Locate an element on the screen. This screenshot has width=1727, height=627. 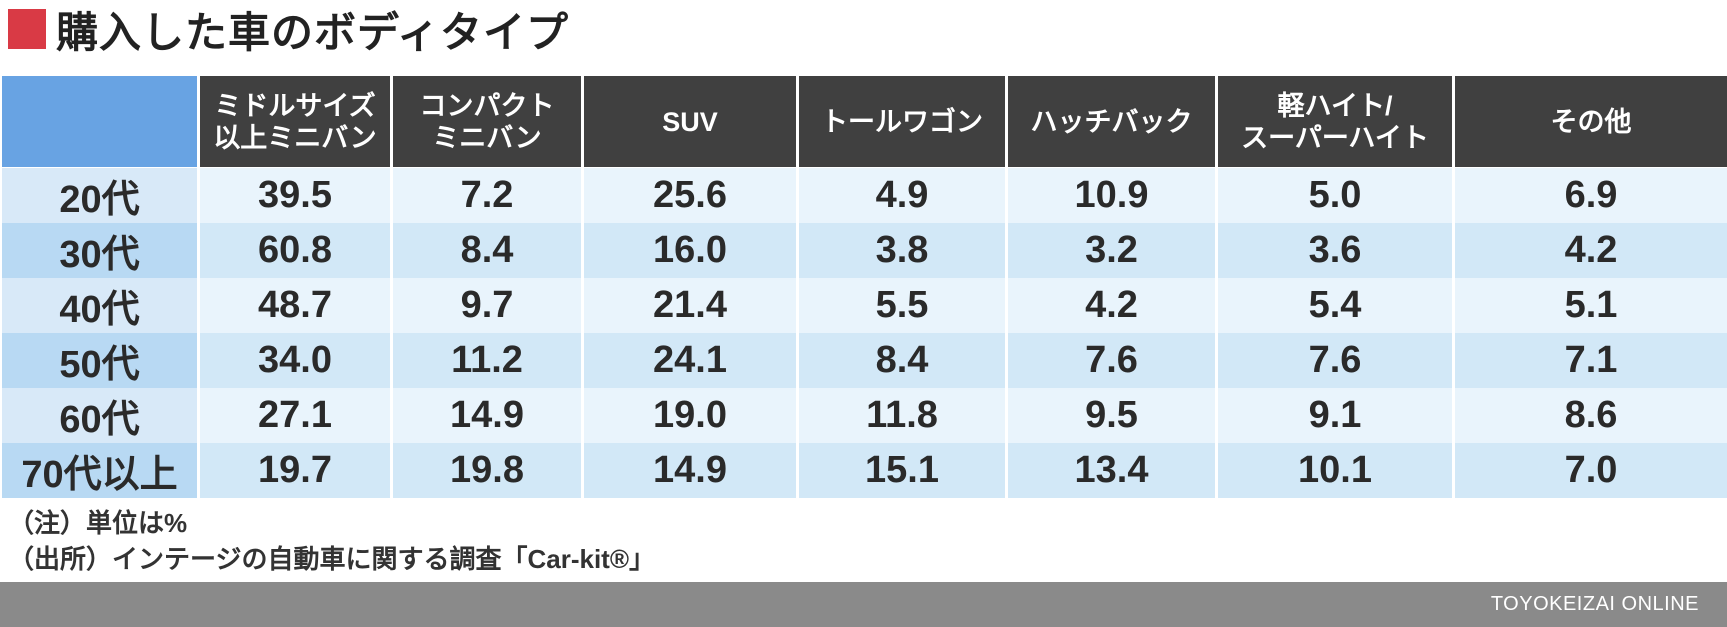
table-cell: 21.4 is located at coordinates (691, 305).